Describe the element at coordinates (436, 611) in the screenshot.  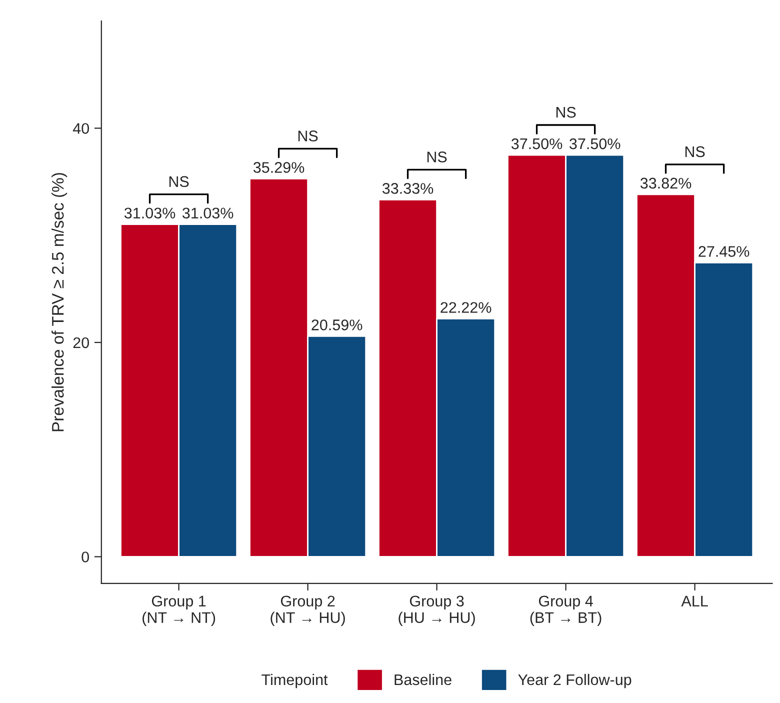
I see `x-tick-label: Group 3 (HU → HU)` at that location.